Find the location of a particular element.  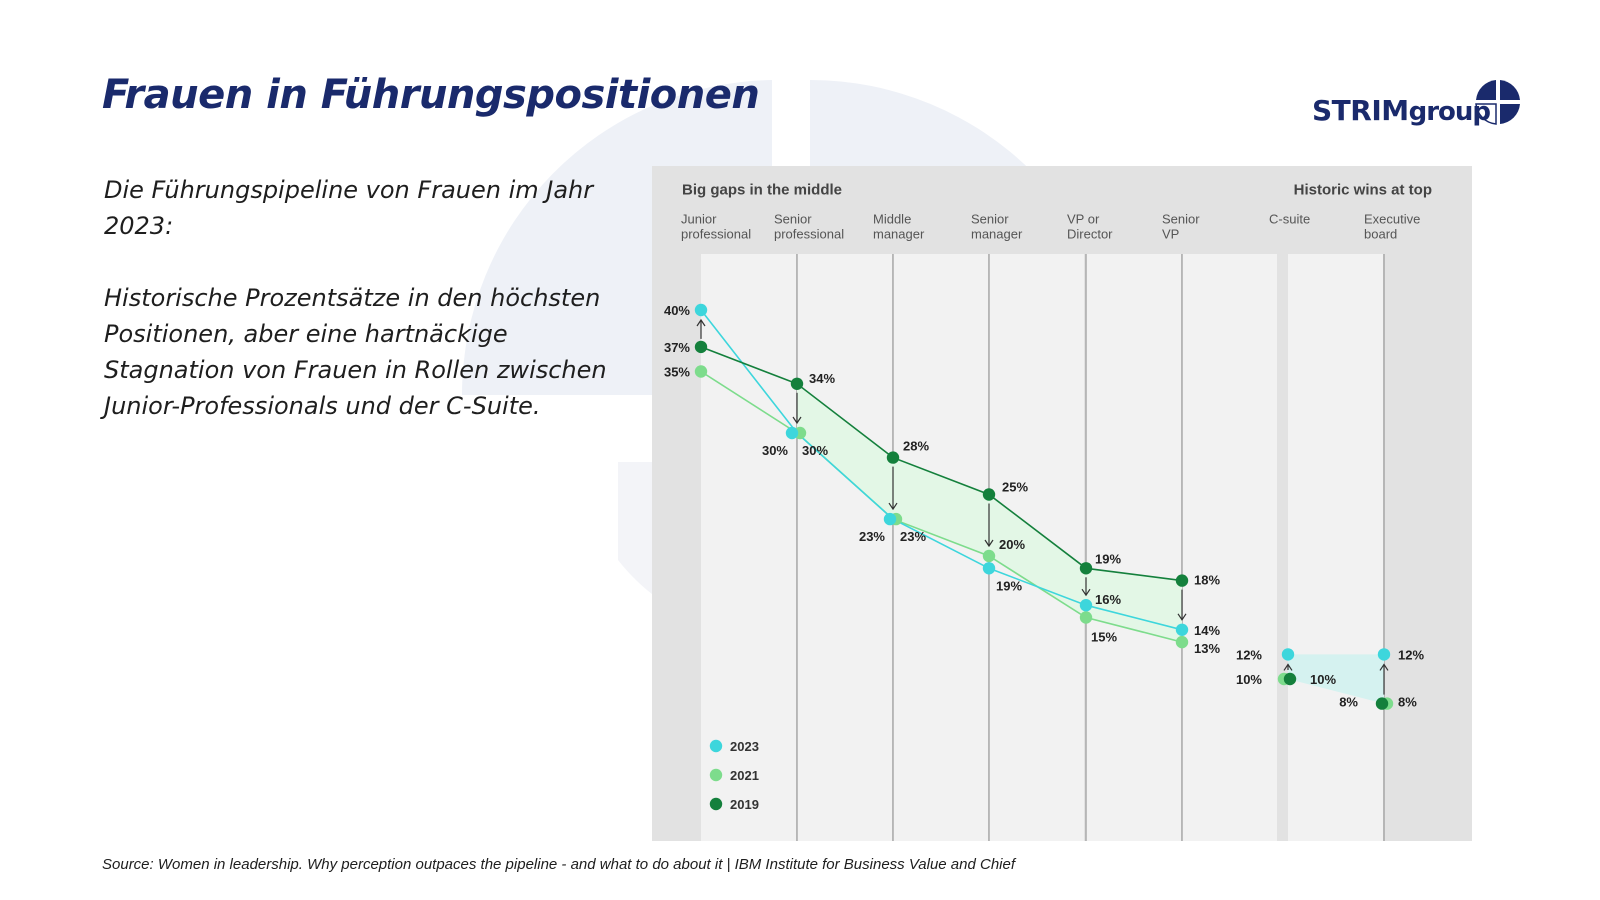

value-label-2021-4: 15% is located at coordinates (1104, 637).